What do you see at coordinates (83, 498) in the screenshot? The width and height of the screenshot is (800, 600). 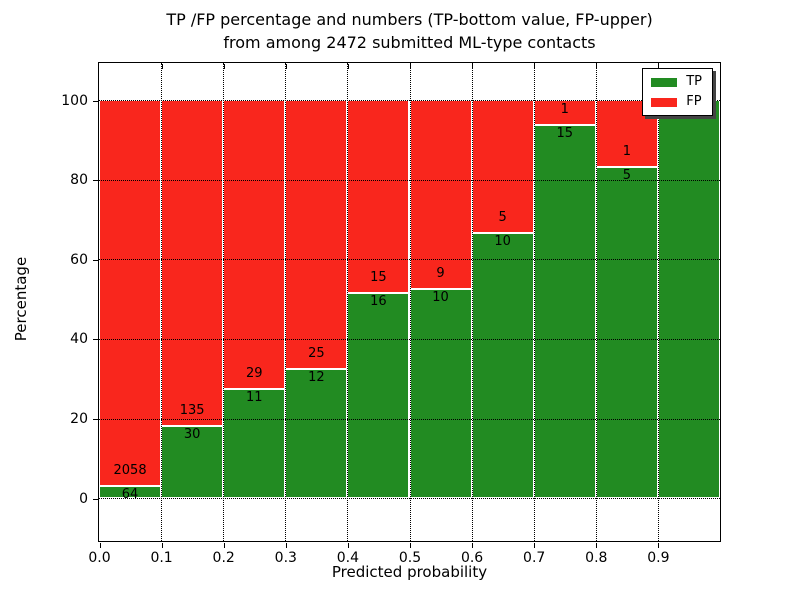 I see `y-tick-label: 0` at bounding box center [83, 498].